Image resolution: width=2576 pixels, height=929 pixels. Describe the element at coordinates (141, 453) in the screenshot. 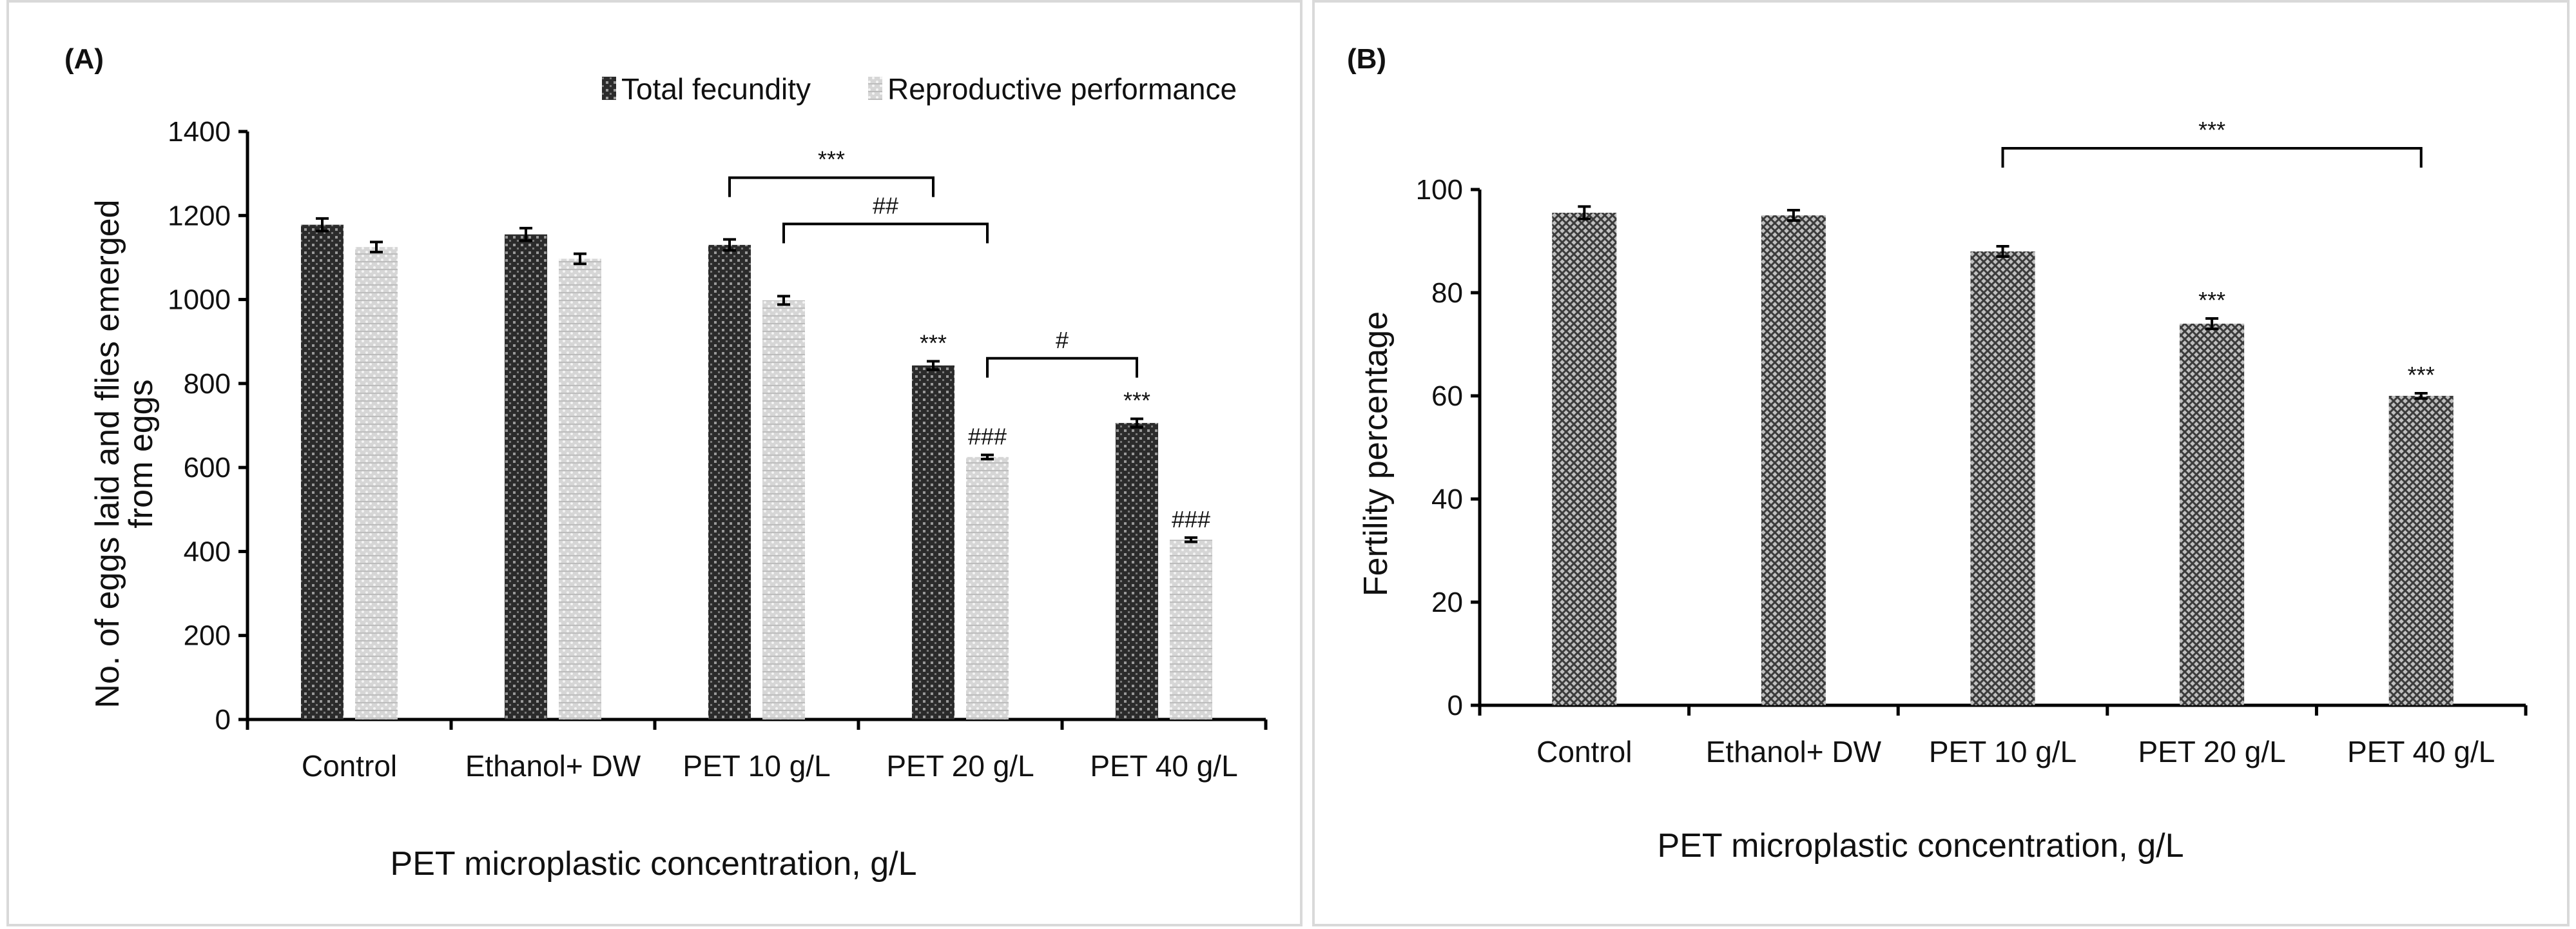

I see `y-axis-title-line-2: from eggs` at that location.